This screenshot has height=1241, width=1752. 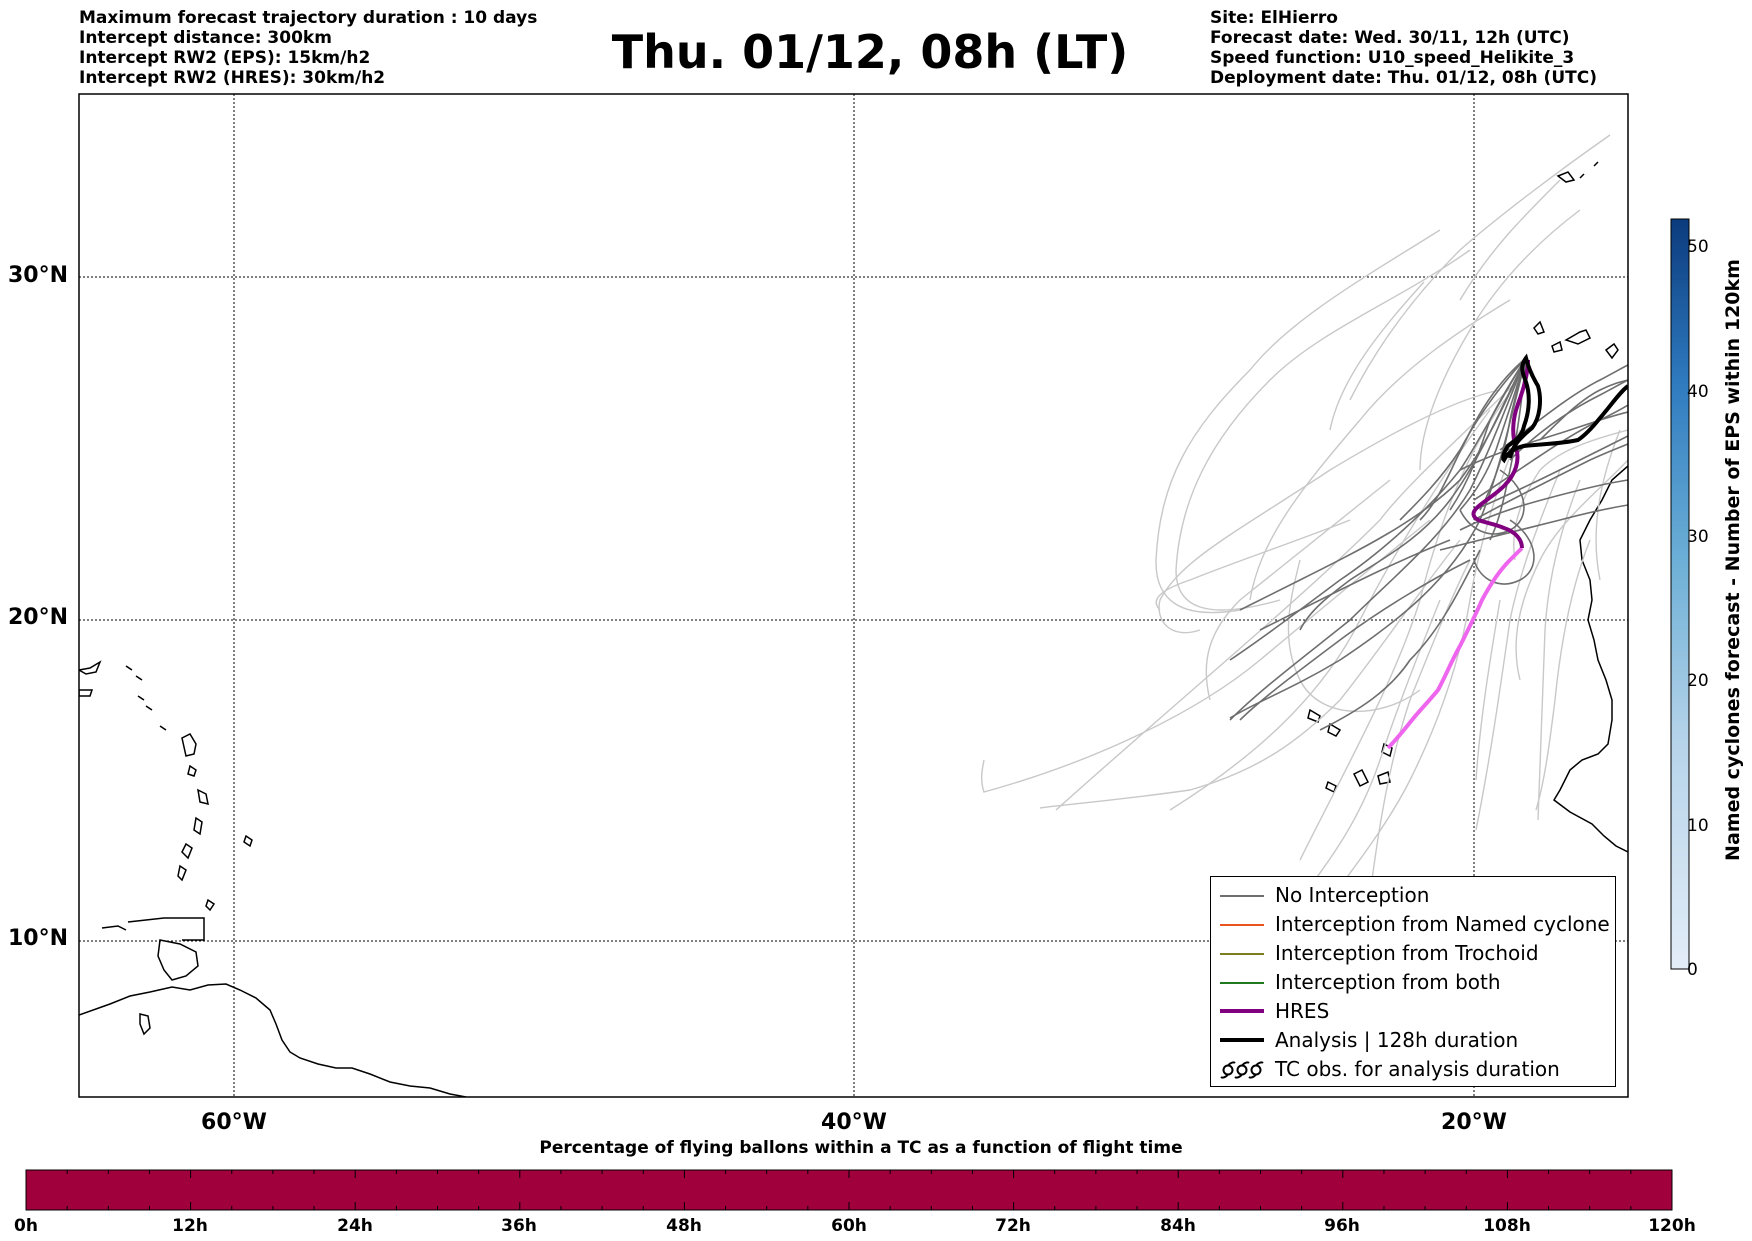 What do you see at coordinates (26, 1226) in the screenshot?
I see `timebar-tick-label: 0h` at bounding box center [26, 1226].